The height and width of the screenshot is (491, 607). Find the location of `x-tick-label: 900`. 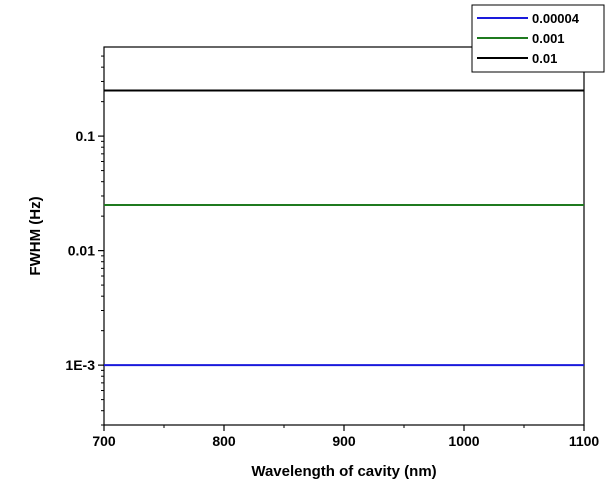

x-tick-label: 900 is located at coordinates (344, 441).